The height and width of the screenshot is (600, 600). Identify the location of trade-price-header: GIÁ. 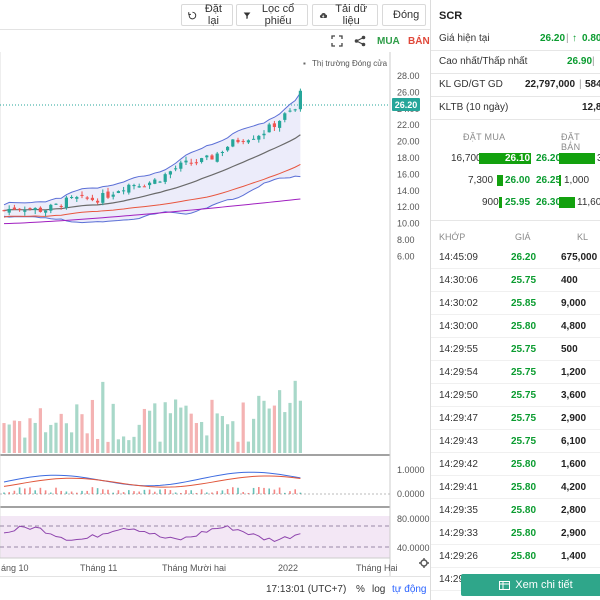
(523, 237).